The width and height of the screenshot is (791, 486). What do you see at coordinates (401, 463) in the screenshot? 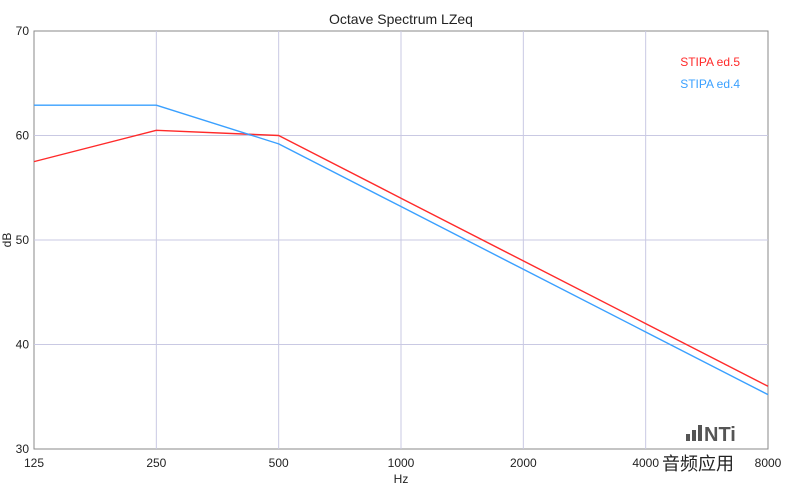
I see `x-tick-label: 1000` at bounding box center [401, 463].